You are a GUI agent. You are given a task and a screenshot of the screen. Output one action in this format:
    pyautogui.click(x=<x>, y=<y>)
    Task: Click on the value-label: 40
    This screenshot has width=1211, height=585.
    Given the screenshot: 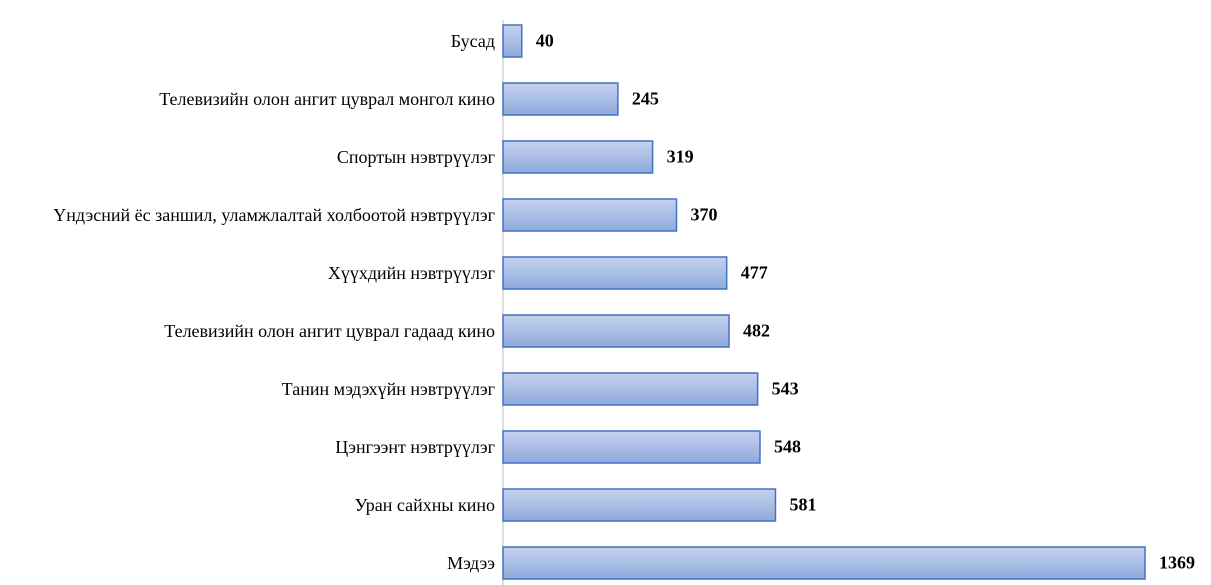 What is the action you would take?
    pyautogui.click(x=544, y=40)
    